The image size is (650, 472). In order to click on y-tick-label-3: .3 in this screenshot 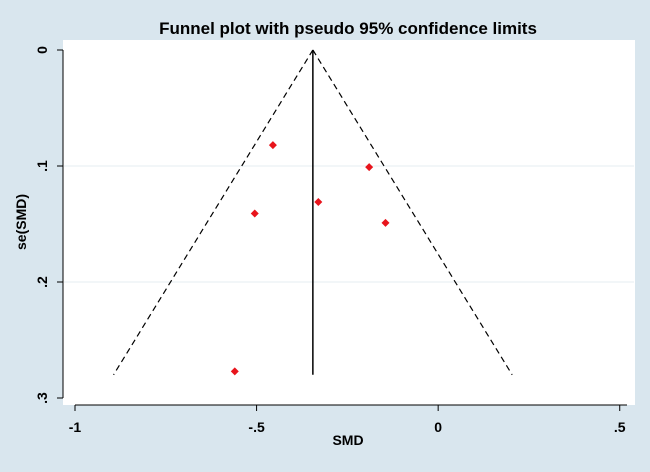, I will do `click(42, 398)`.